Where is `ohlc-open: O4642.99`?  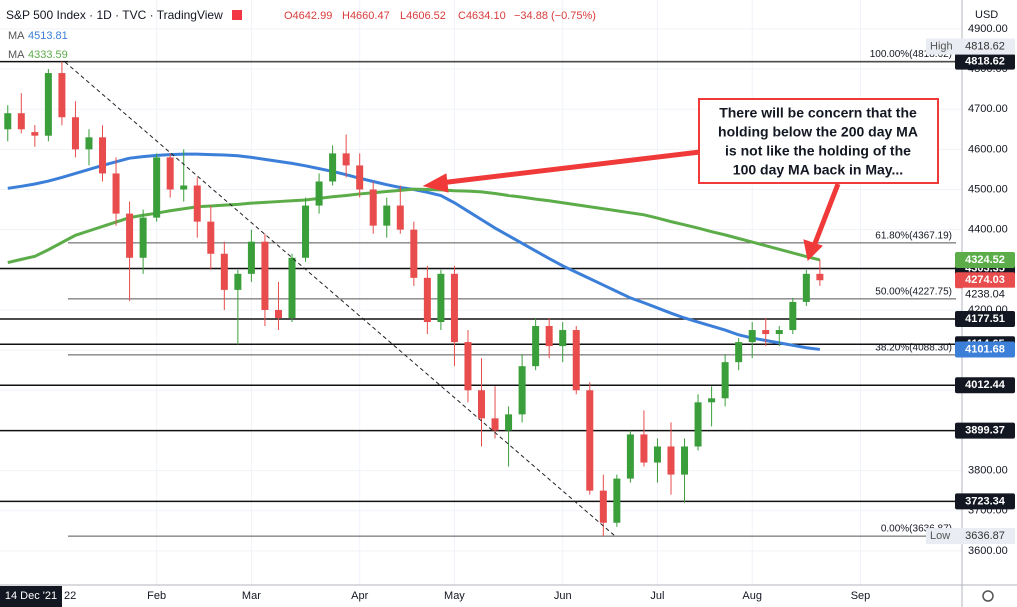 ohlc-open: O4642.99 is located at coordinates (308, 16).